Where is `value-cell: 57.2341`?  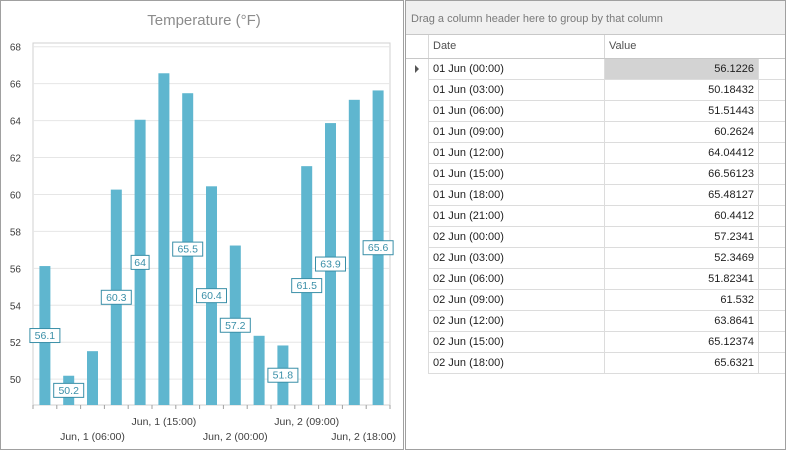
value-cell: 57.2341 is located at coordinates (682, 237).